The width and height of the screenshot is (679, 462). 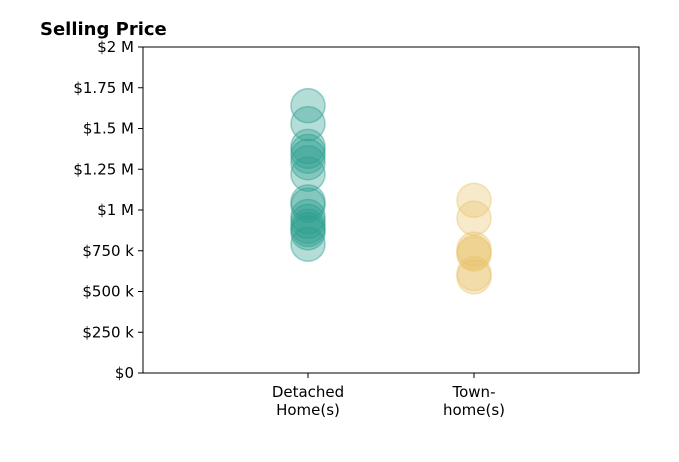 What do you see at coordinates (108, 251) in the screenshot?
I see `y-tick-label: $750 k` at bounding box center [108, 251].